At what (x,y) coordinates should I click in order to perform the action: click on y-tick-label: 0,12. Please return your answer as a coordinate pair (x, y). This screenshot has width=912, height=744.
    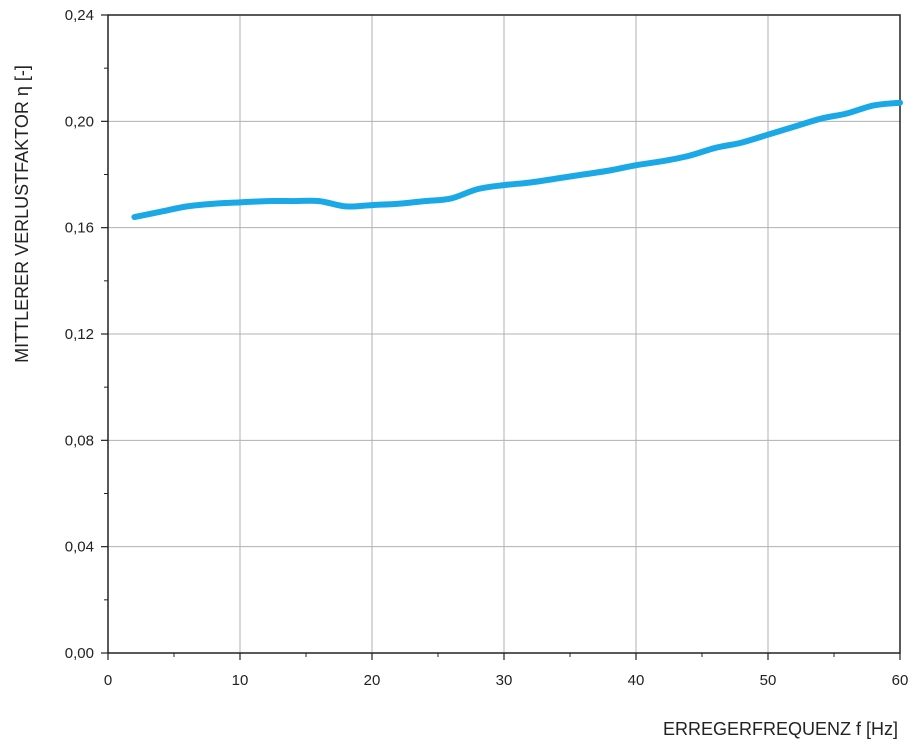
    Looking at the image, I should click on (79, 334).